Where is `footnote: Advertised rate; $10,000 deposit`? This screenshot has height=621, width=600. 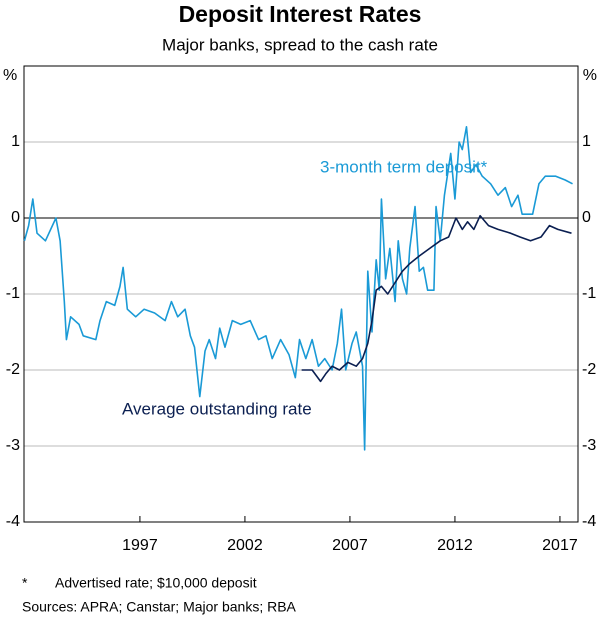
footnote: Advertised rate; $10,000 deposit is located at coordinates (156, 583).